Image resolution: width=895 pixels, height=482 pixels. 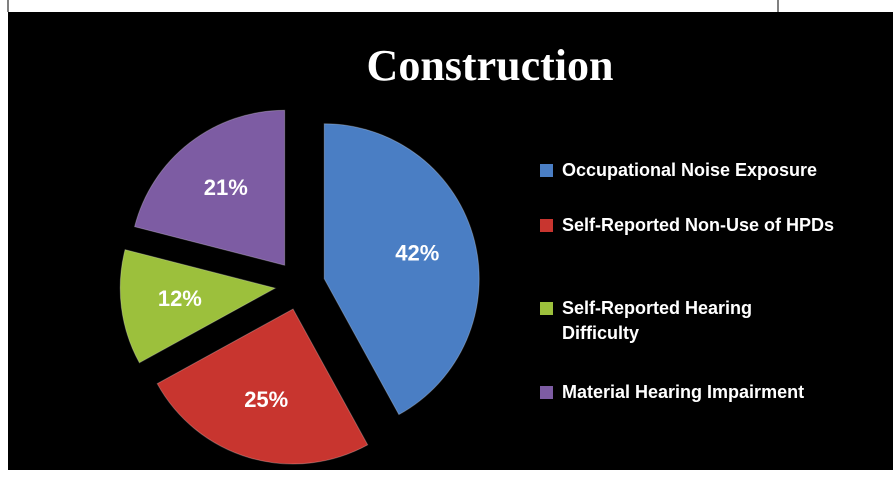 I want to click on legend-label: Occupational Noise Exposure, so click(x=690, y=170).